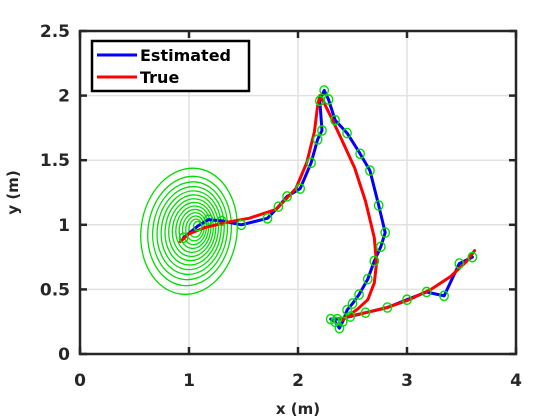  I want to click on y-tick-label: 0.5, so click(55, 290).